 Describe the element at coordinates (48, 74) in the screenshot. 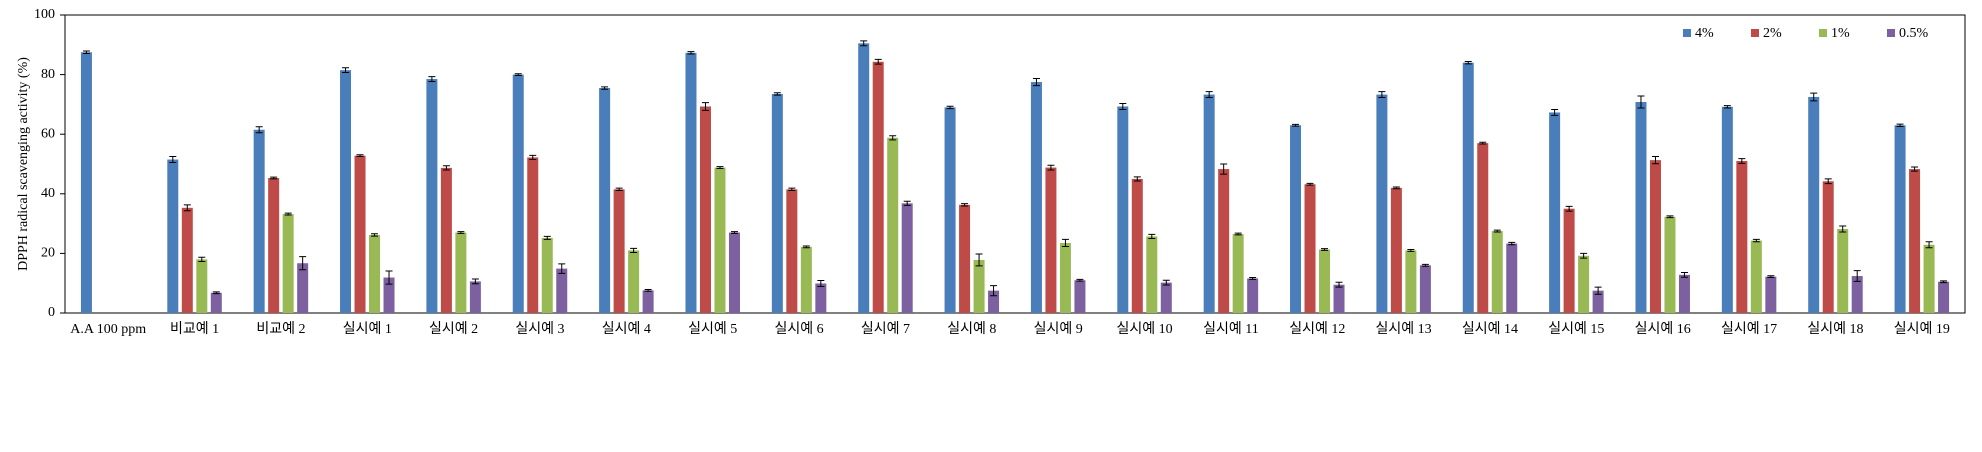

I see `y-tick-label: 80` at that location.